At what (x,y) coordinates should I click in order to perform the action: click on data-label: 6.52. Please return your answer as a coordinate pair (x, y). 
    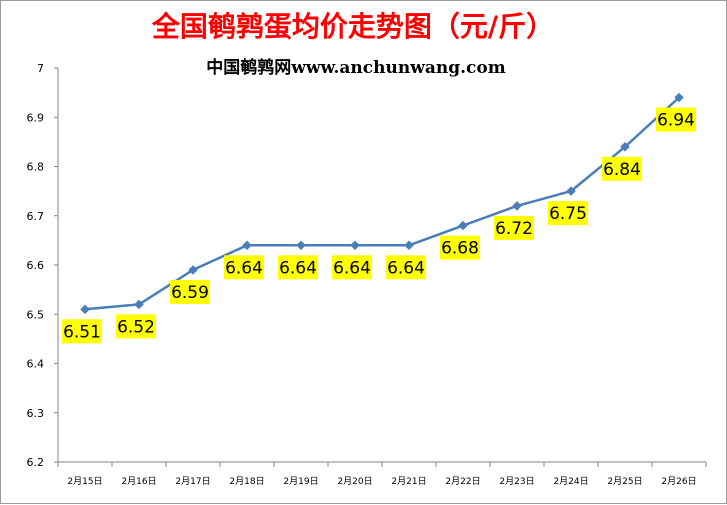
    Looking at the image, I should click on (136, 327).